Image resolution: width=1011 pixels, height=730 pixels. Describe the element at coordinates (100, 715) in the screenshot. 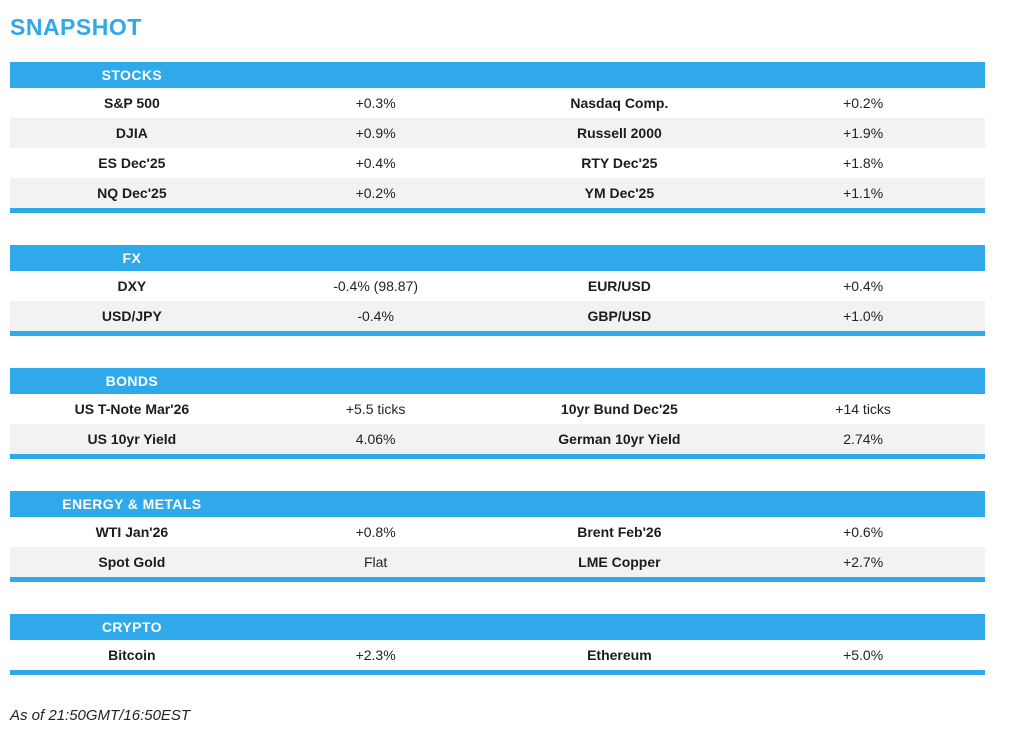

I see `timestamp-note: As of 21:50GMT/16:50EST` at that location.